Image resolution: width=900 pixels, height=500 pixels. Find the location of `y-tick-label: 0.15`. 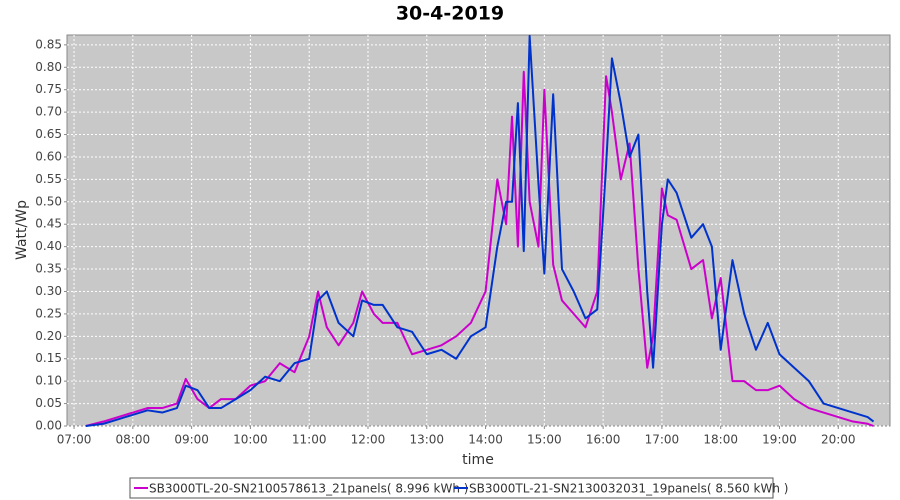

y-tick-label: 0.15 is located at coordinates (48, 358).